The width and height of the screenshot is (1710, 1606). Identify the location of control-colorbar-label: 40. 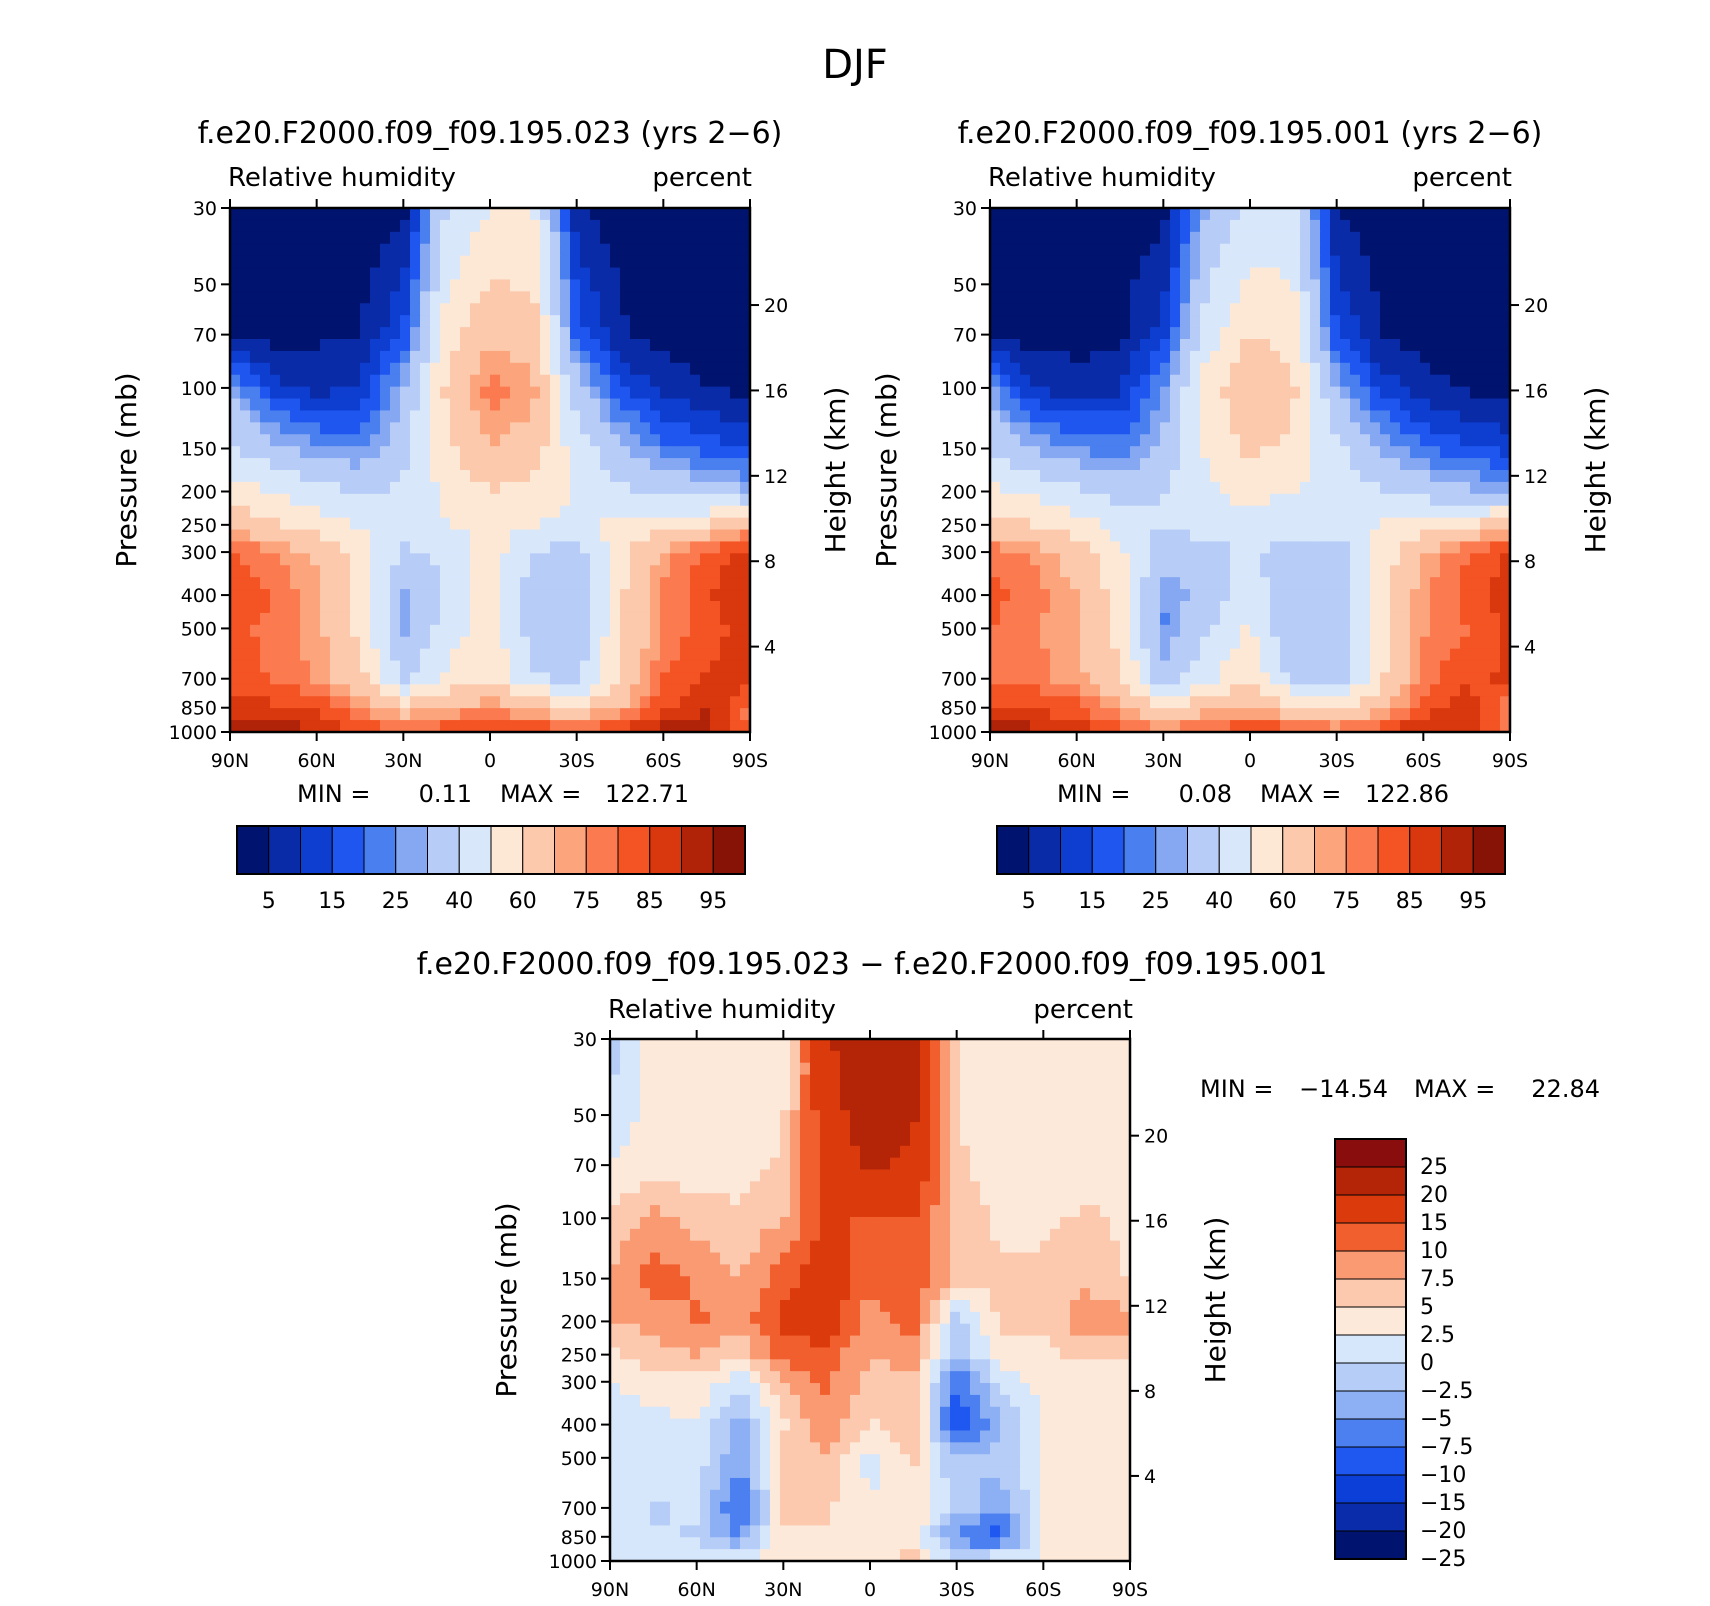
(1219, 901).